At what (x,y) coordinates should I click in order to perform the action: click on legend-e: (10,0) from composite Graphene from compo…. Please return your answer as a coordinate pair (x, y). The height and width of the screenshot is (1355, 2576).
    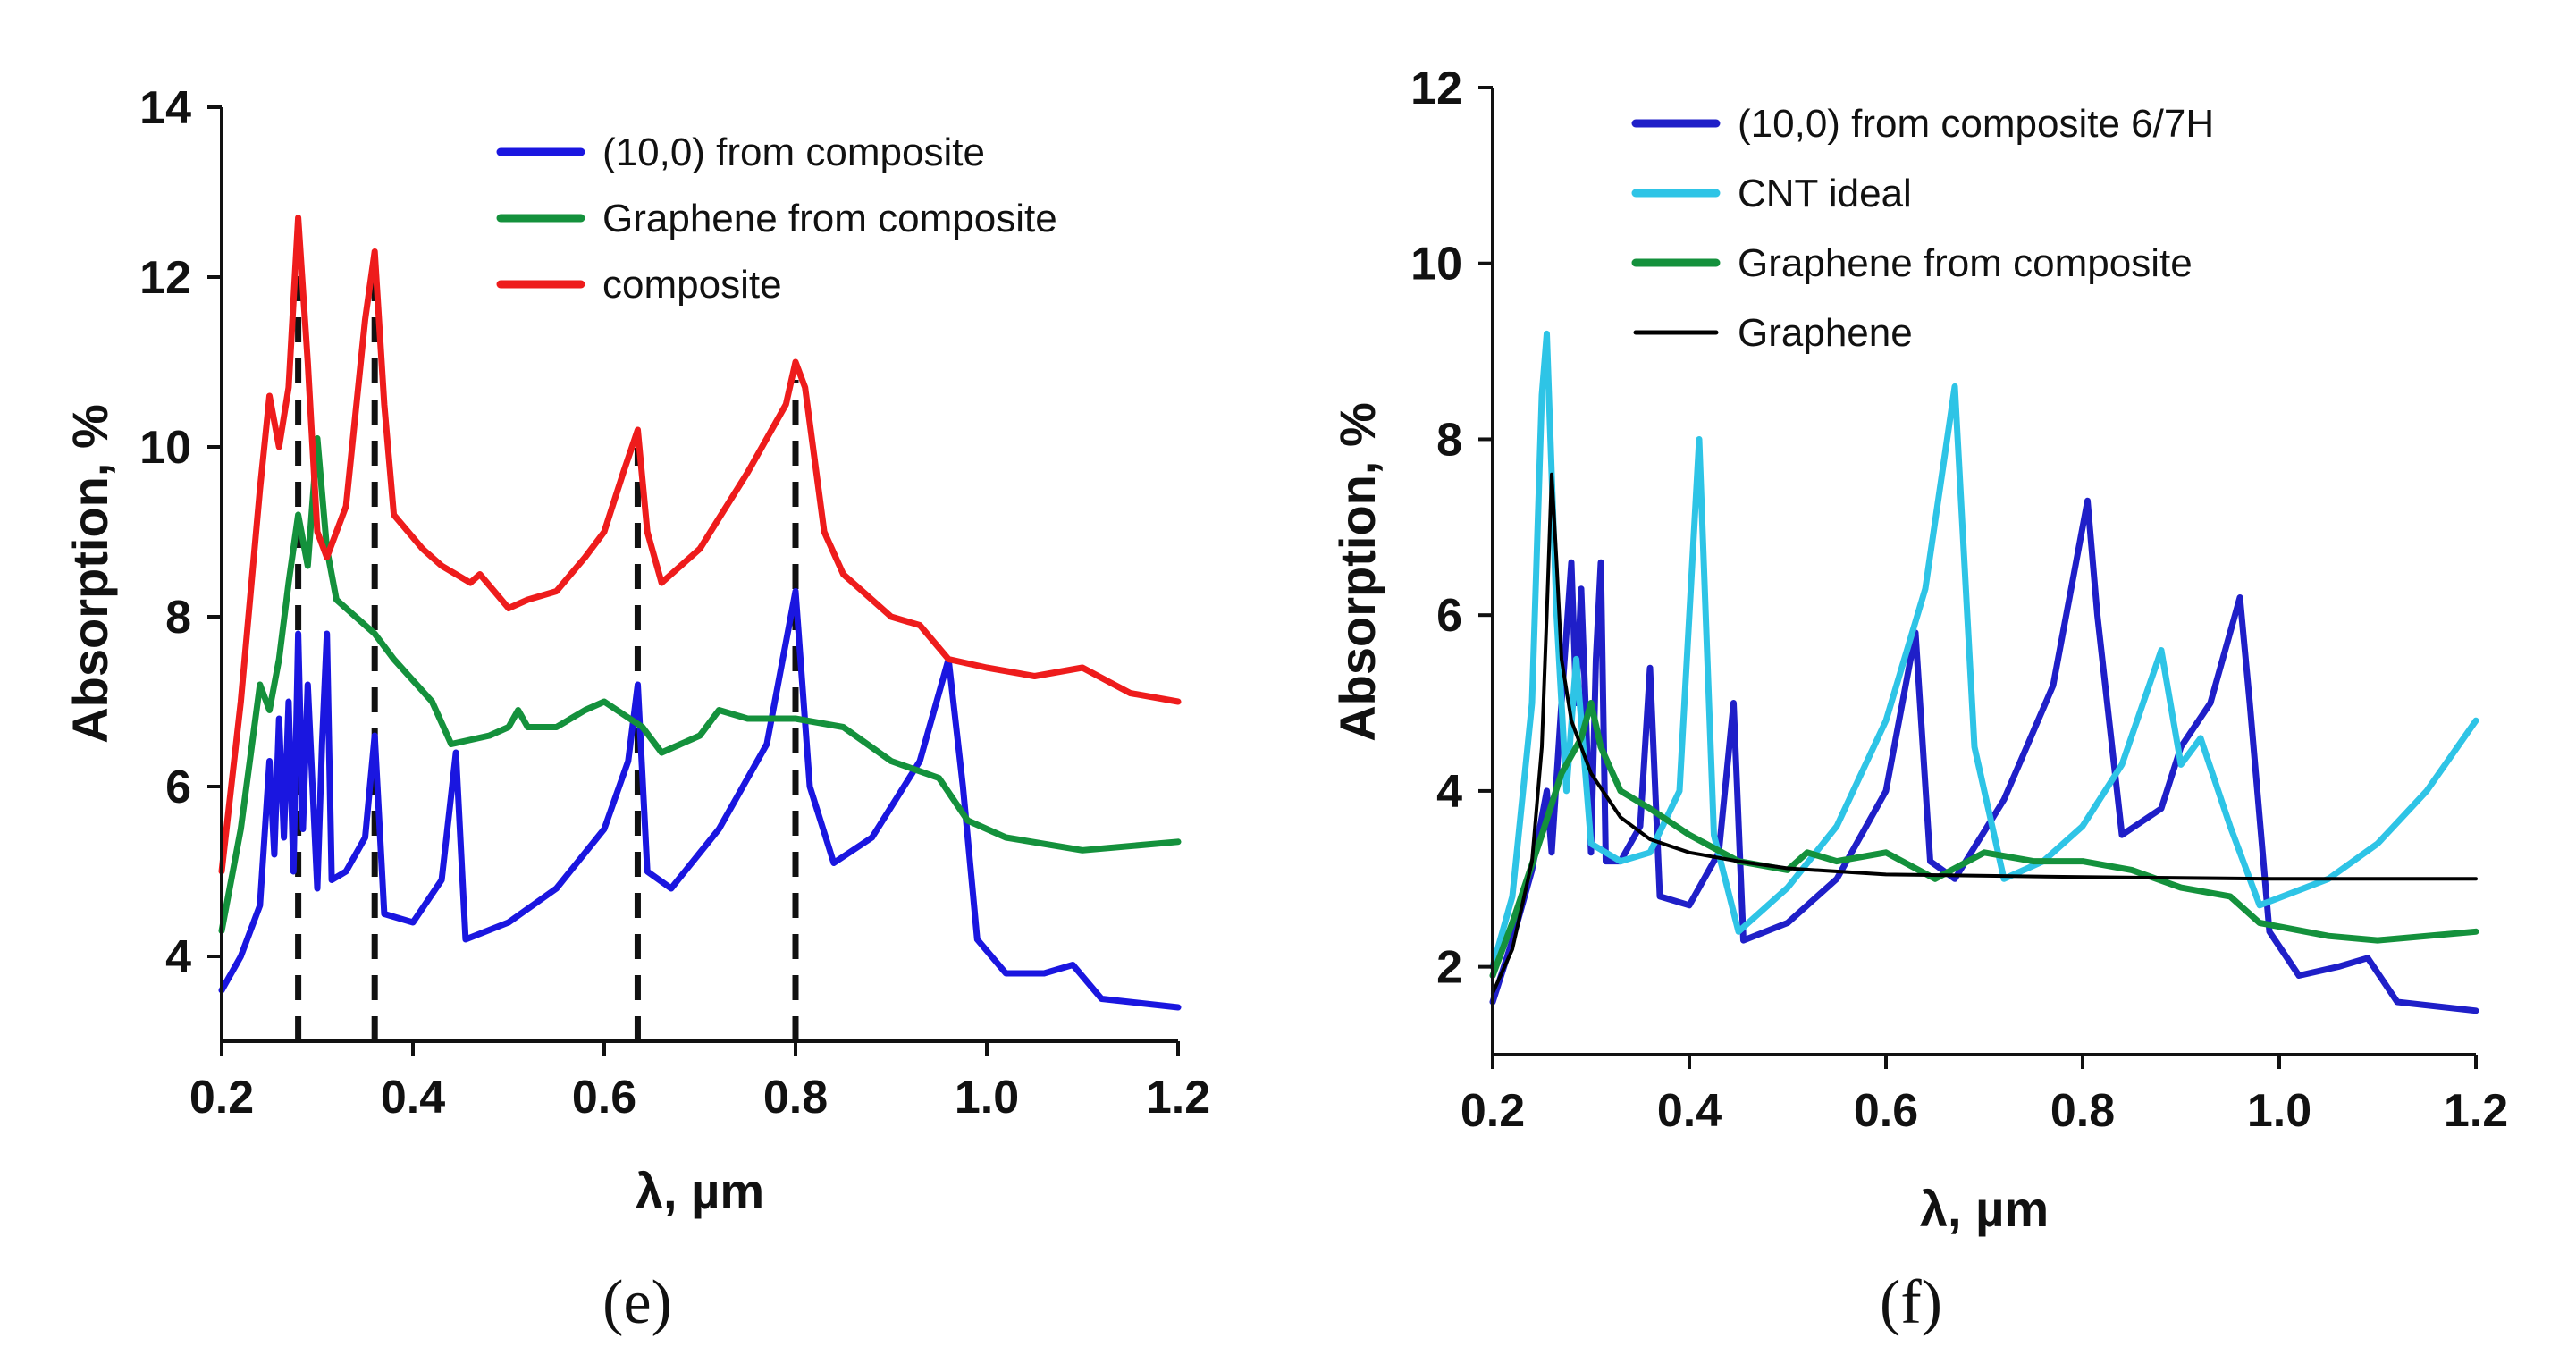
    Looking at the image, I should click on (777, 218).